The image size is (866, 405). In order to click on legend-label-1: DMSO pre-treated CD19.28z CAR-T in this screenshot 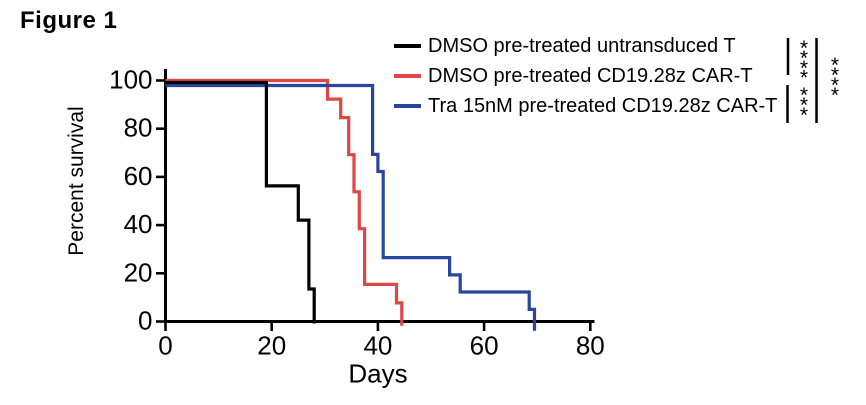, I will do `click(590, 76)`.